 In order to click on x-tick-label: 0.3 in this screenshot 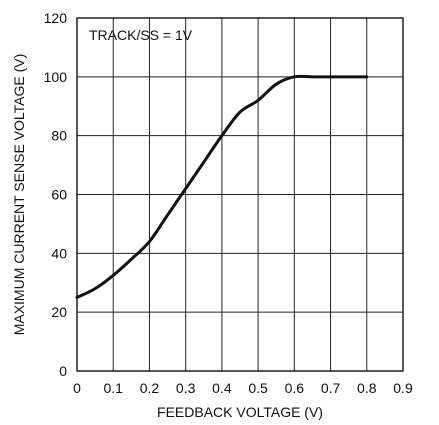, I will do `click(186, 388)`.